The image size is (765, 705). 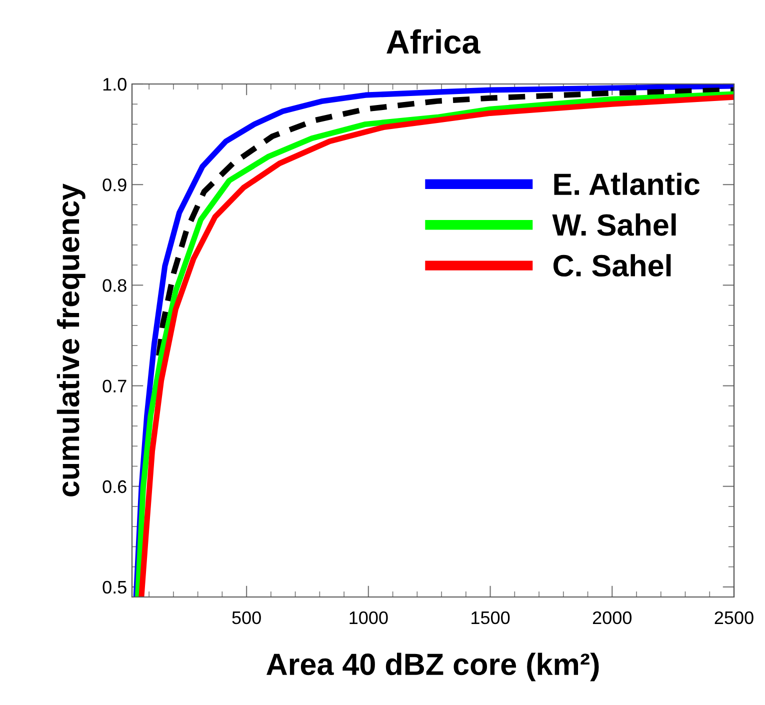 I want to click on y-tick-label: 0.8, so click(x=114, y=285).